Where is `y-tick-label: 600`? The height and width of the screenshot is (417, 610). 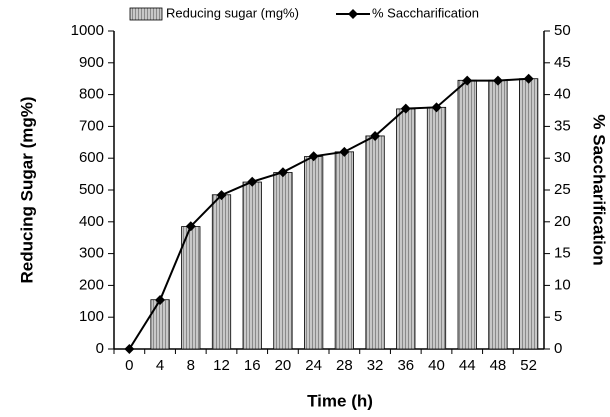
y-tick-label: 600 is located at coordinates (91, 157).